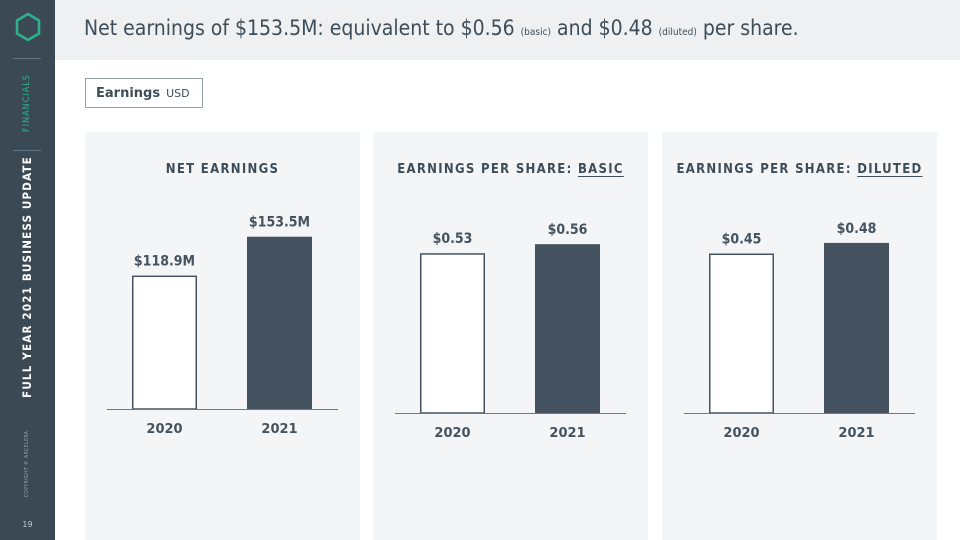 The height and width of the screenshot is (540, 960). Describe the element at coordinates (27, 103) in the screenshot. I see `section-label: FINANCIALS` at that location.